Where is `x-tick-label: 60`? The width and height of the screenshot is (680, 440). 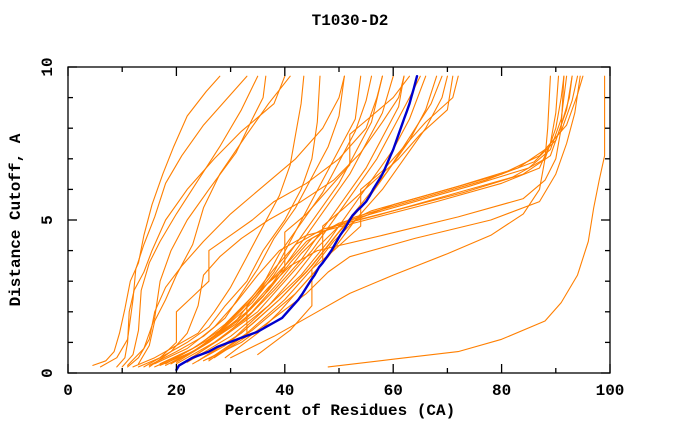
x-tick-label: 60 is located at coordinates (393, 391).